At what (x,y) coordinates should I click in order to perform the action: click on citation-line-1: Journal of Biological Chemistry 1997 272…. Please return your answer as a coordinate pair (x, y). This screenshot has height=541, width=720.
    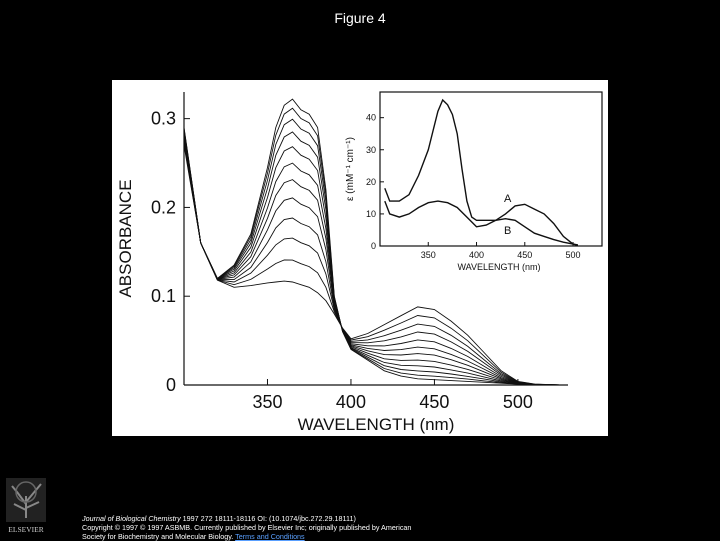
    Looking at the image, I should click on (362, 518).